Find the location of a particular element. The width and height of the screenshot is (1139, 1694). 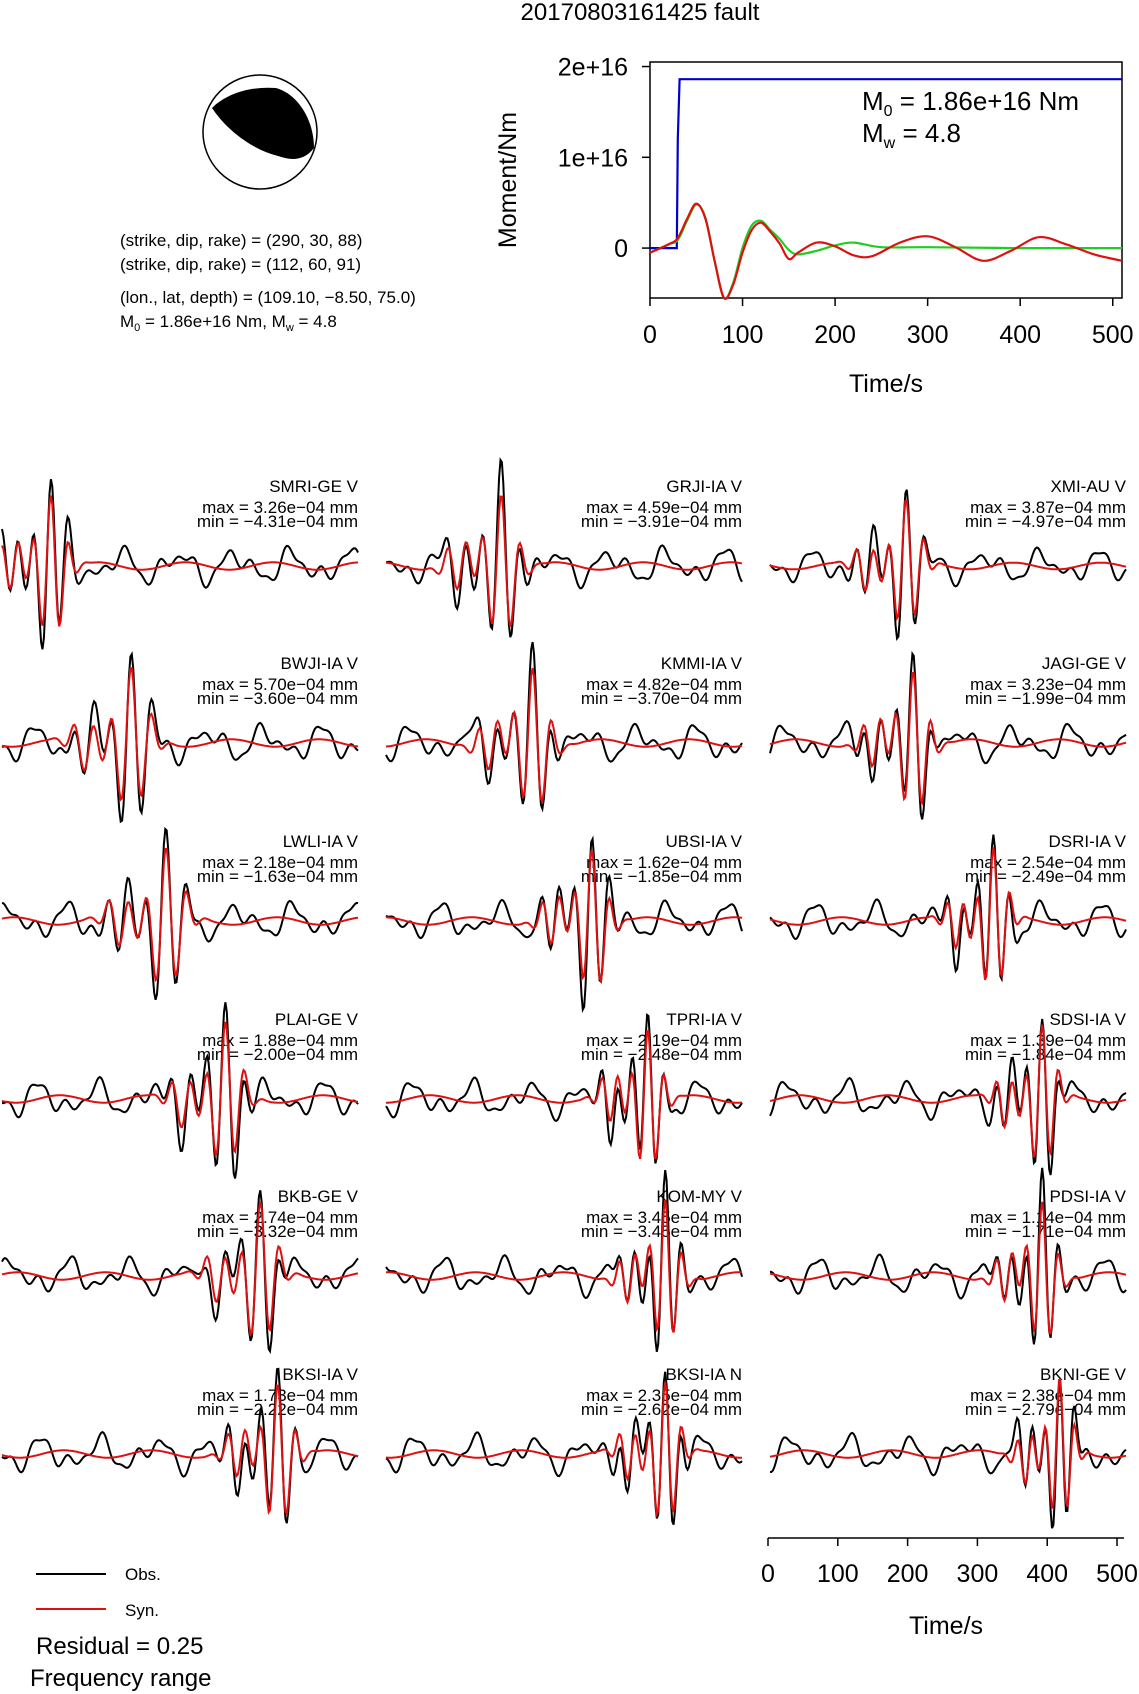

focal-line-2: (strike, dip, rake) = (112, 60, 91) is located at coordinates (240, 264).